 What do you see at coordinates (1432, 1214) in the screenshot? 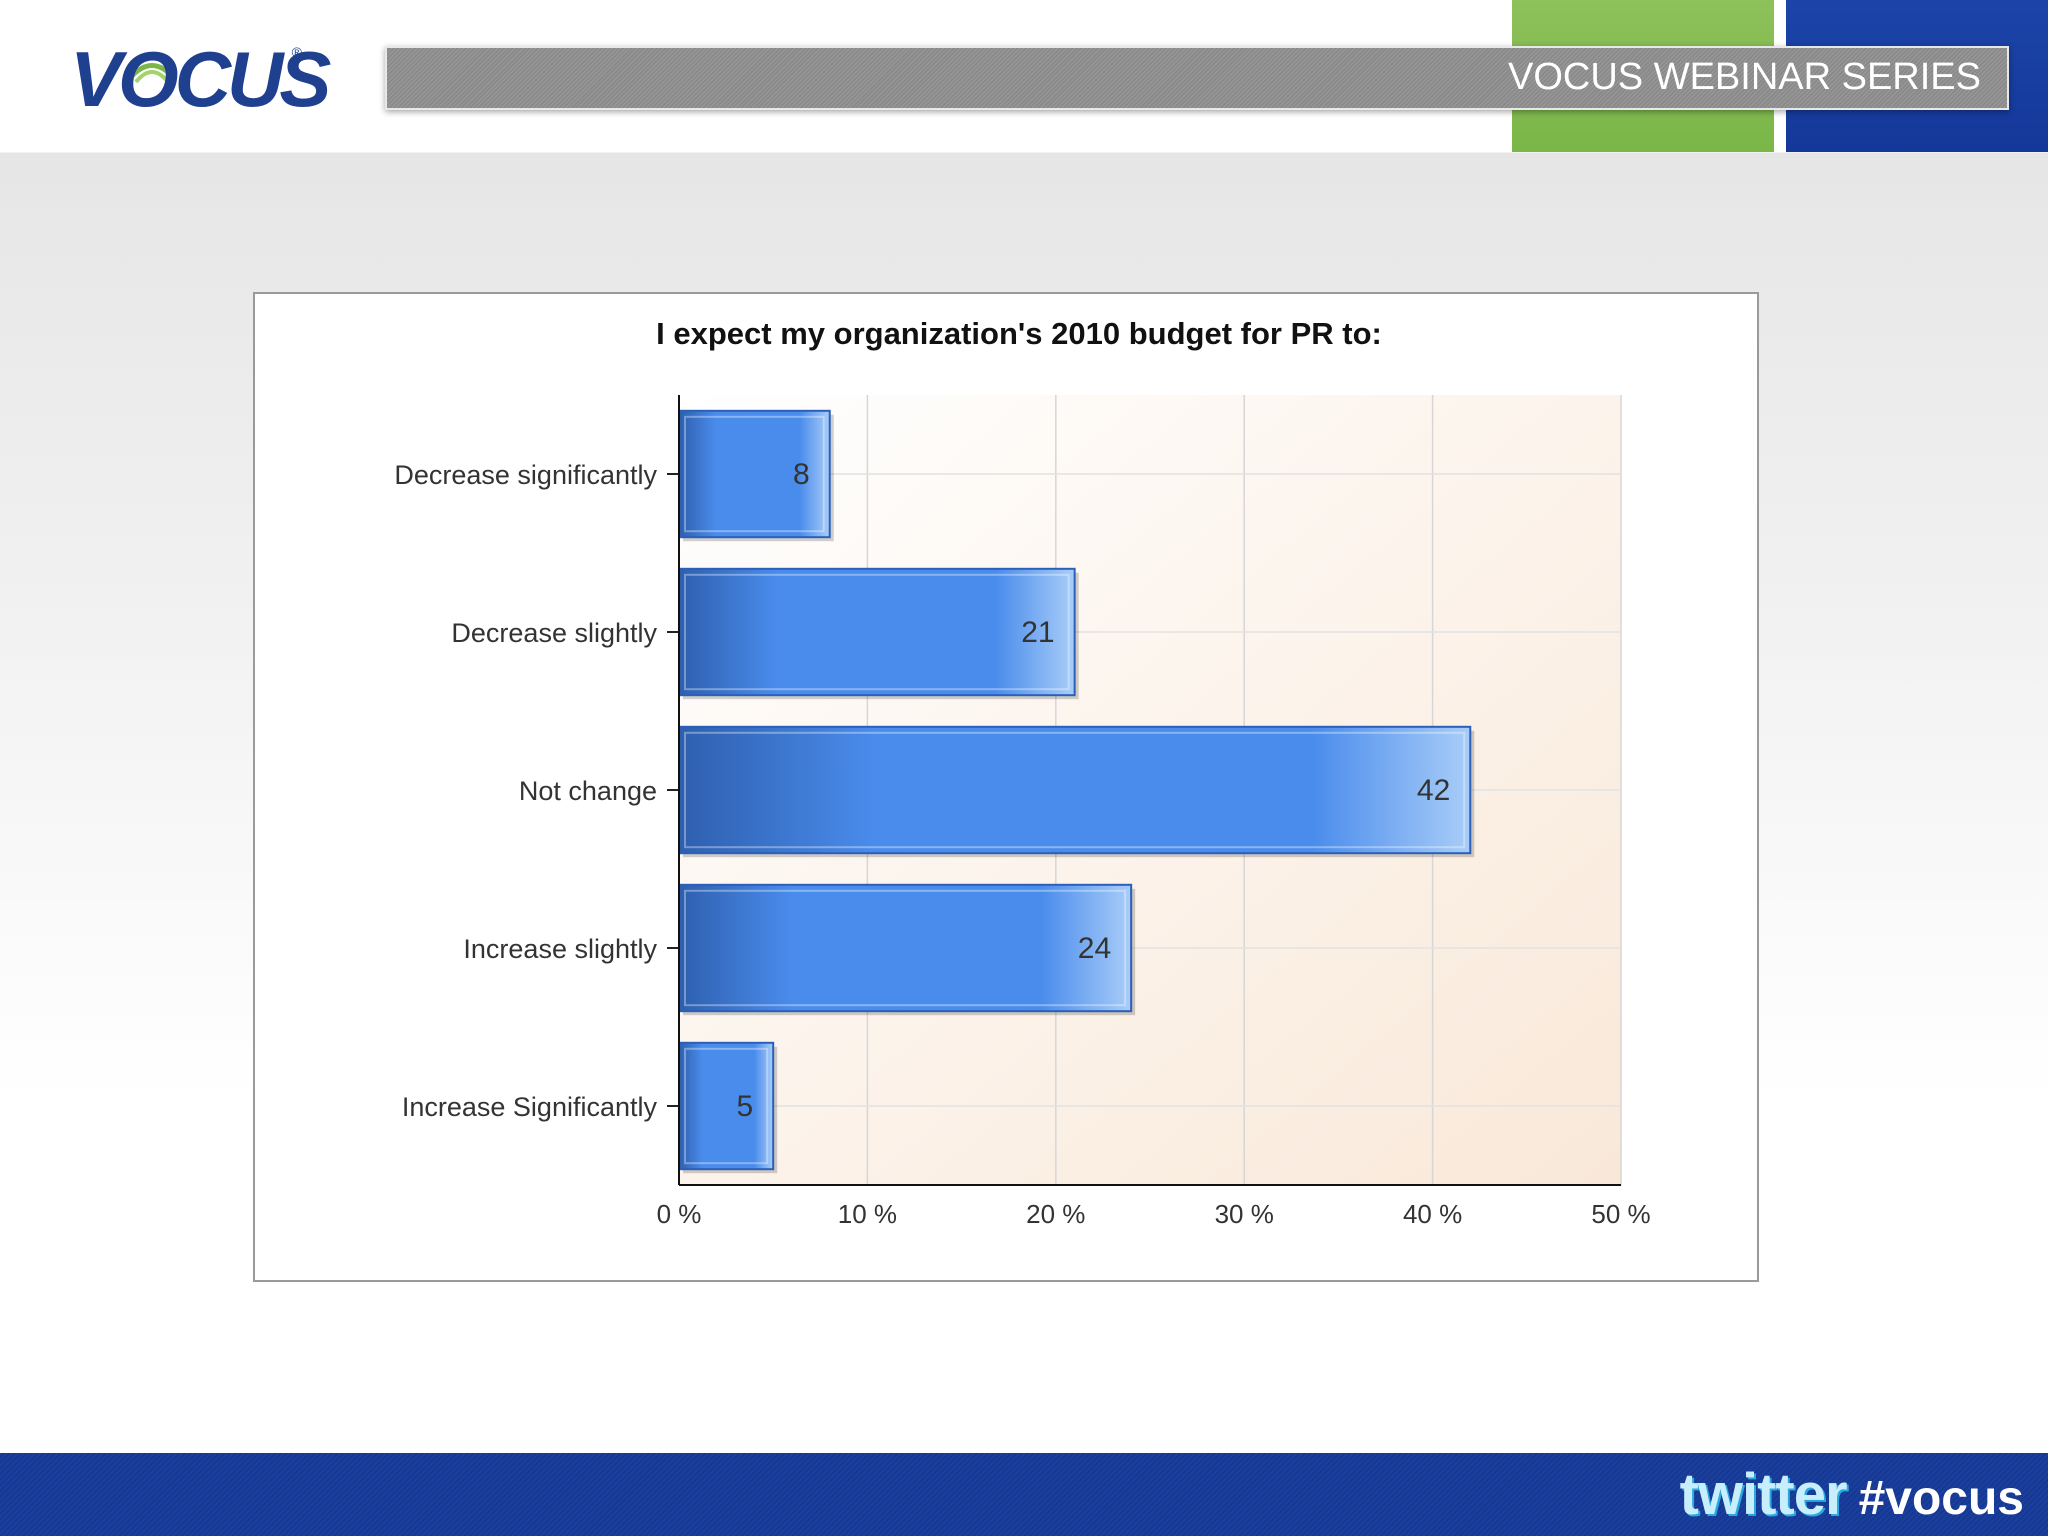
I see `x-tick-label: 40 %` at bounding box center [1432, 1214].